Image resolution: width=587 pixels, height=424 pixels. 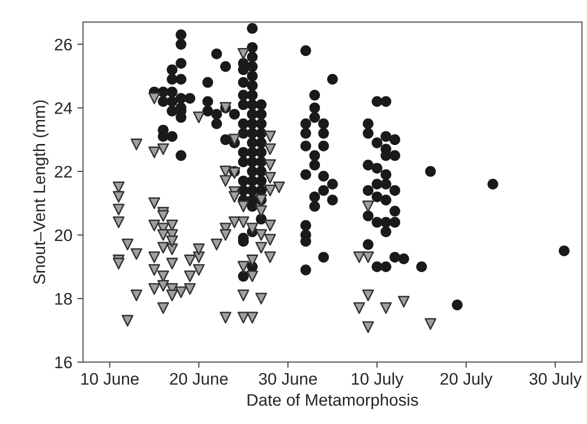 What do you see at coordinates (63, 108) in the screenshot?
I see `y-tick-label: 24` at bounding box center [63, 108].